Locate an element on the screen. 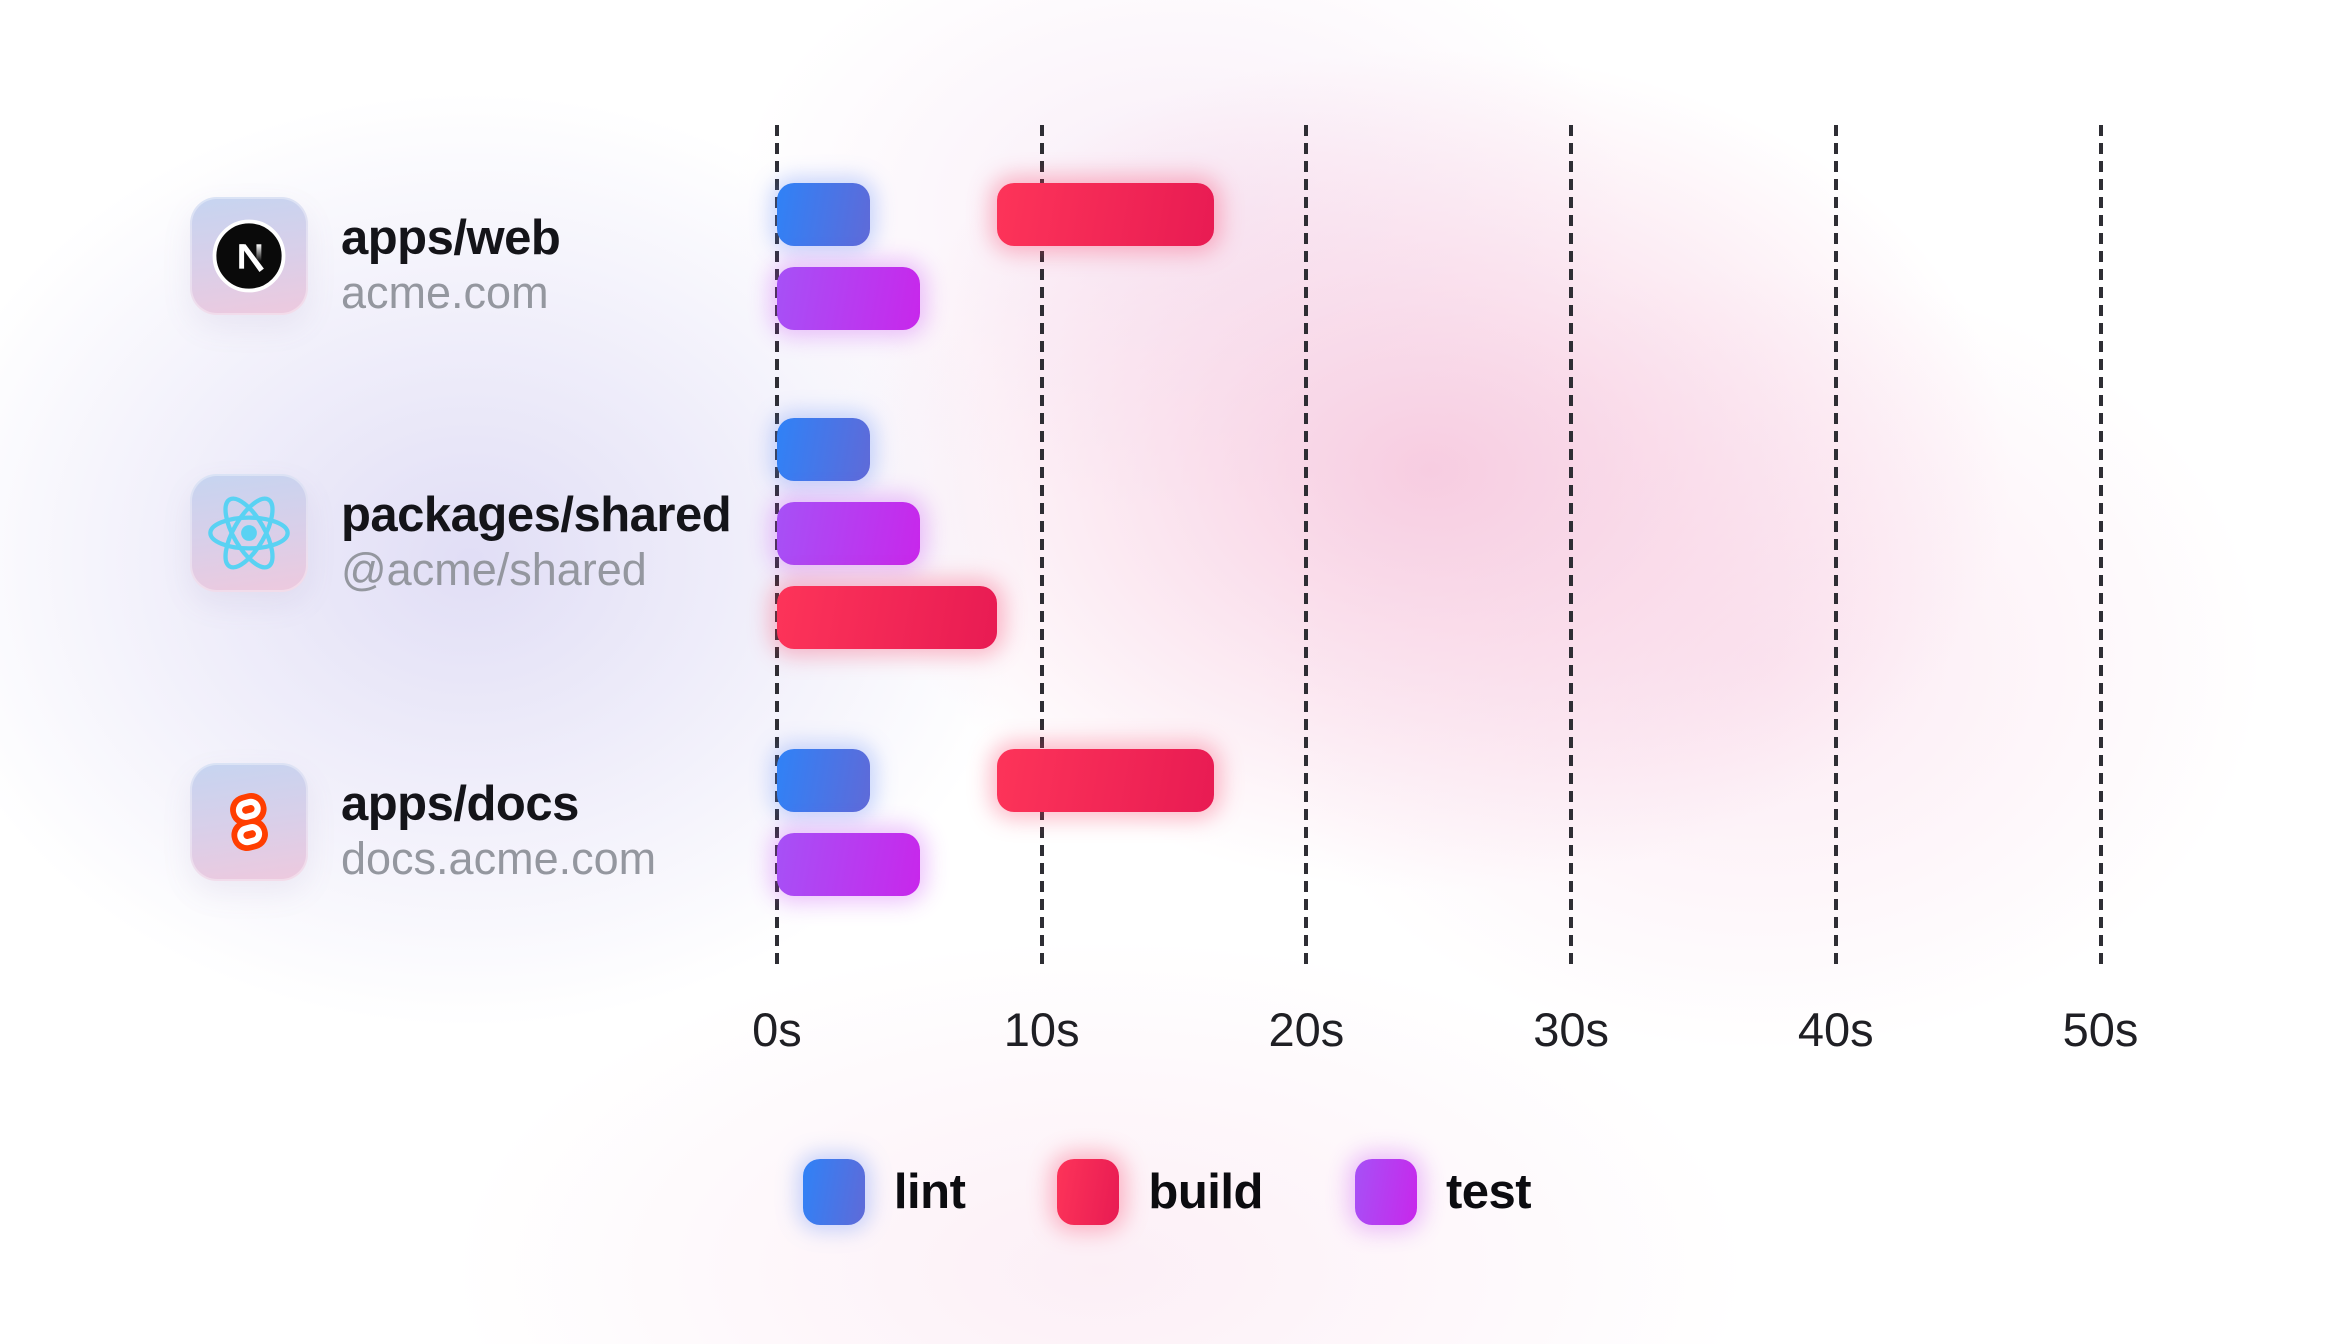 This screenshot has width=2334, height=1344. axis-tick-label: 0s is located at coordinates (777, 1029).